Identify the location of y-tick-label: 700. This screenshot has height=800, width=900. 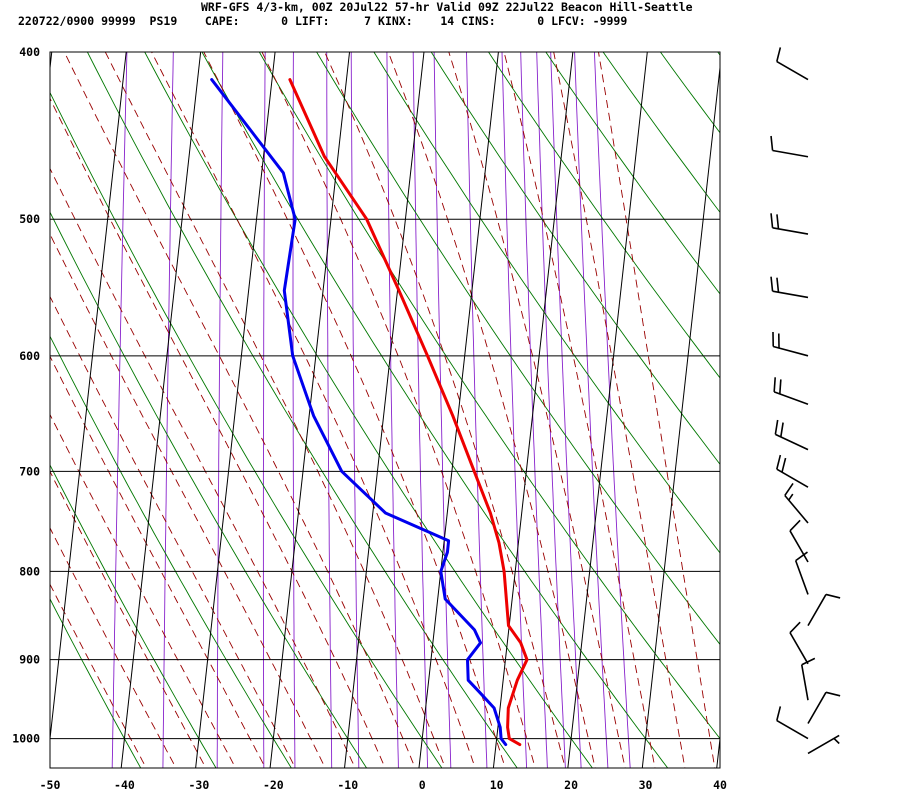
(29, 471).